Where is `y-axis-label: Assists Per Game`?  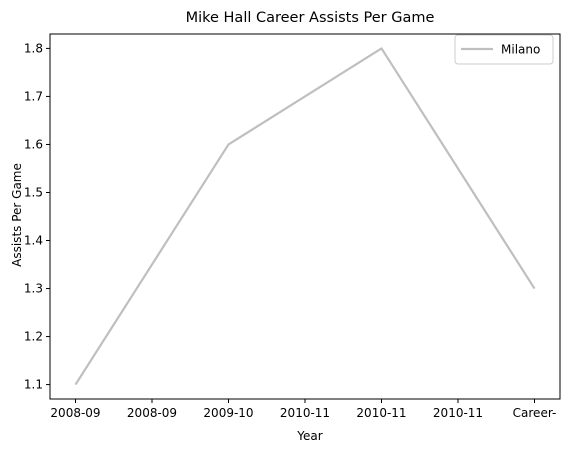
y-axis-label: Assists Per Game is located at coordinates (17, 215).